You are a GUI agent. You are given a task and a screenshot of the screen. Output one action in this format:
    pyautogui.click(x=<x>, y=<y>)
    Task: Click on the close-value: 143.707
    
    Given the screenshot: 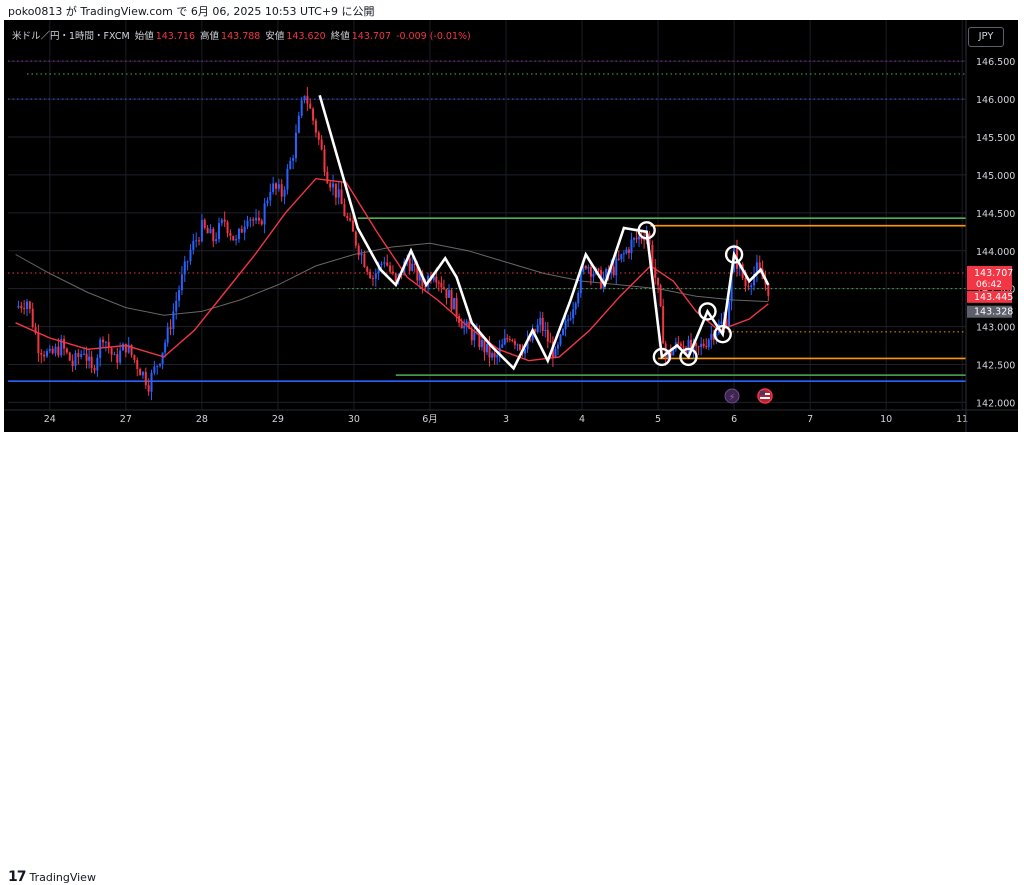 What is the action you would take?
    pyautogui.click(x=371, y=36)
    